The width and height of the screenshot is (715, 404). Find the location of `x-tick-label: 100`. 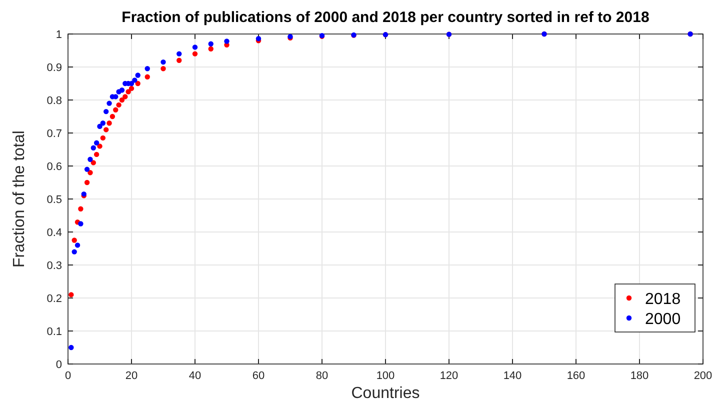

x-tick-label: 100 is located at coordinates (385, 376).